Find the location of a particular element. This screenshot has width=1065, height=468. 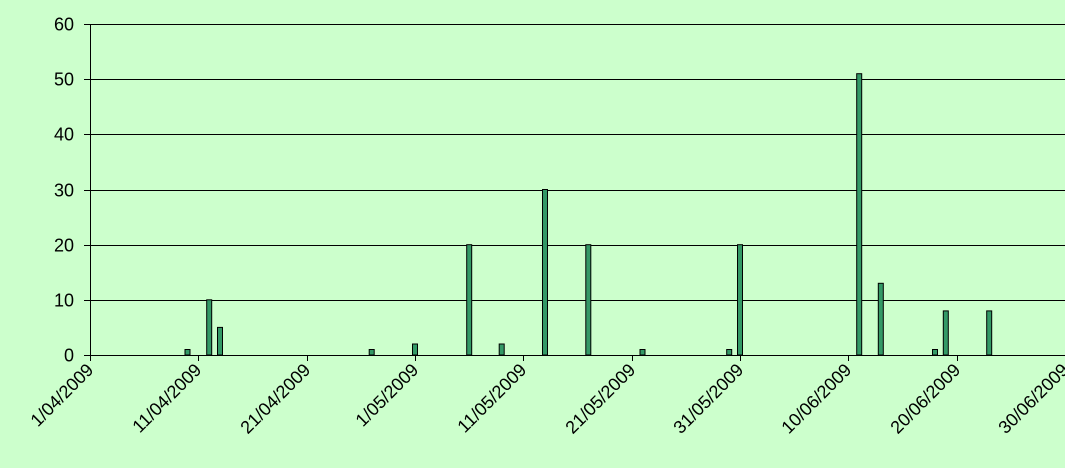

y-tick-label: 40 is located at coordinates (64, 135).